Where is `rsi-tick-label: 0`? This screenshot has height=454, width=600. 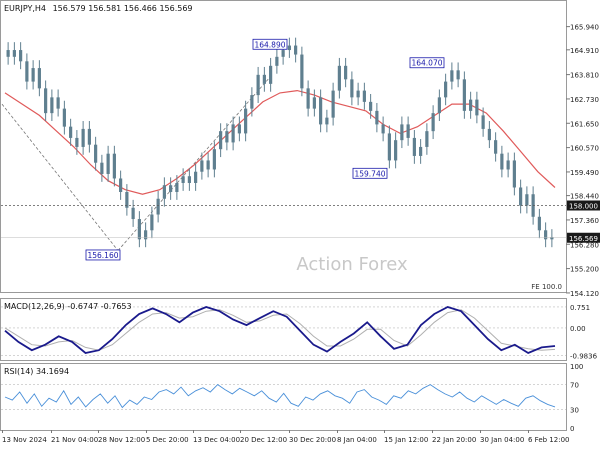 rsi-tick-label: 0 is located at coordinates (572, 429).